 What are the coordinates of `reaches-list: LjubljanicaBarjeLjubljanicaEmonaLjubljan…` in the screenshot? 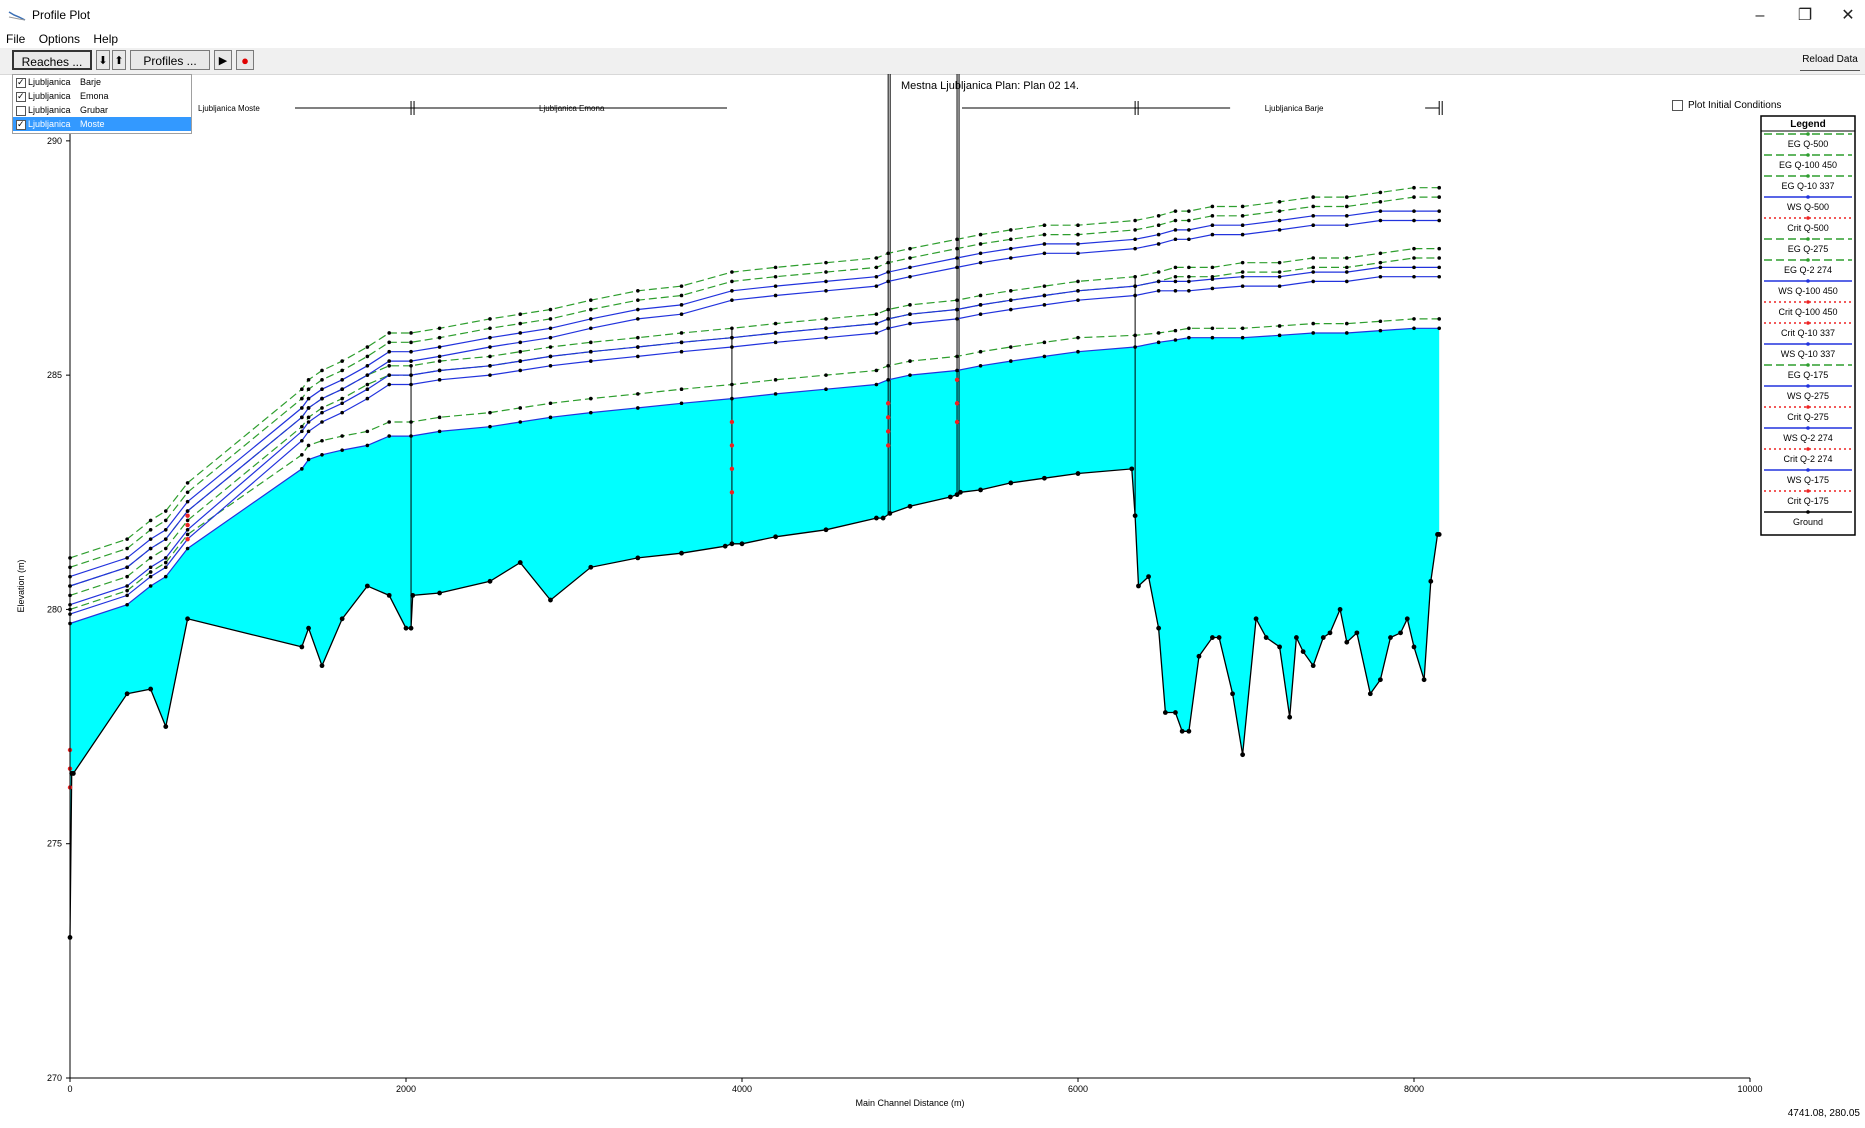 It's located at (102, 104).